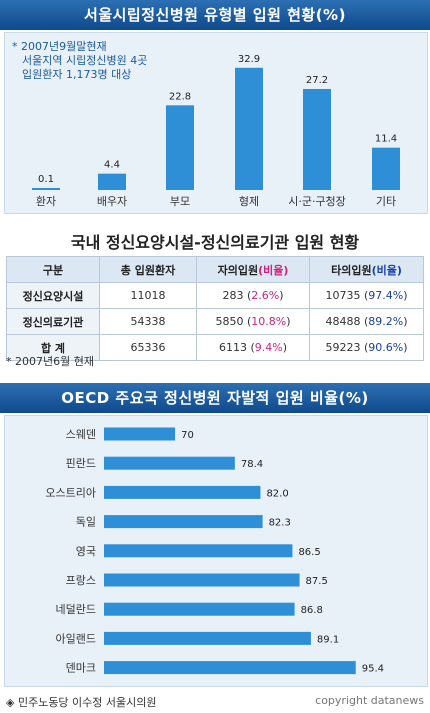 The height and width of the screenshot is (713, 430). Describe the element at coordinates (273, 270) in the screenshot. I see `header-self-ratio: (비율)` at that location.